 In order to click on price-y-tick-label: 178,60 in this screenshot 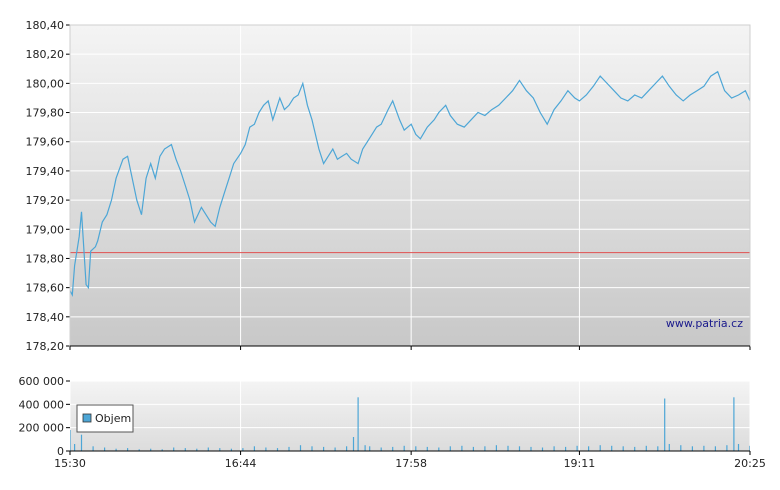, I will do `click(45, 288)`.